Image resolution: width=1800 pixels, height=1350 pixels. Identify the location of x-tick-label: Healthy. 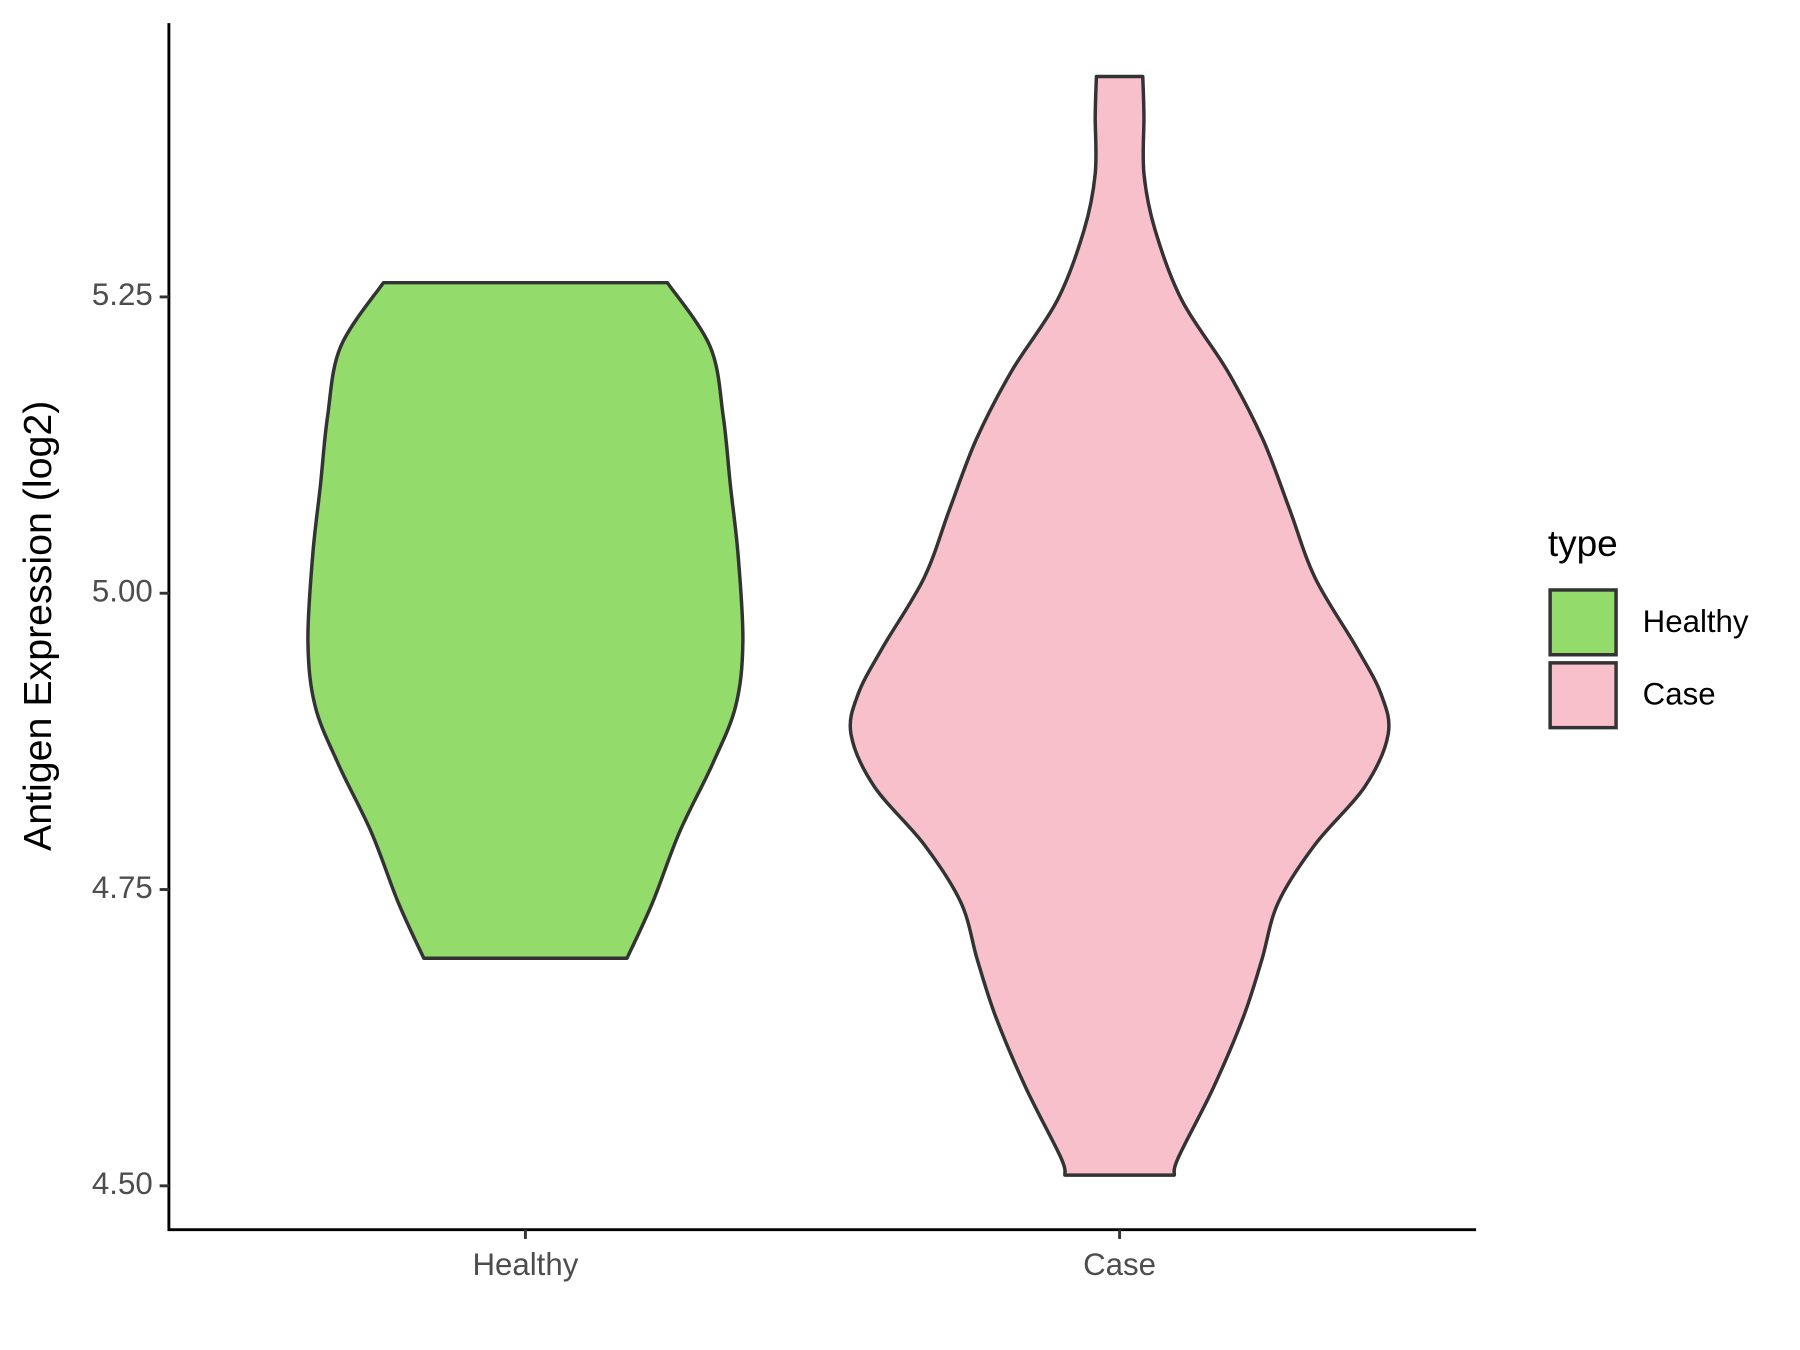
(525, 1264).